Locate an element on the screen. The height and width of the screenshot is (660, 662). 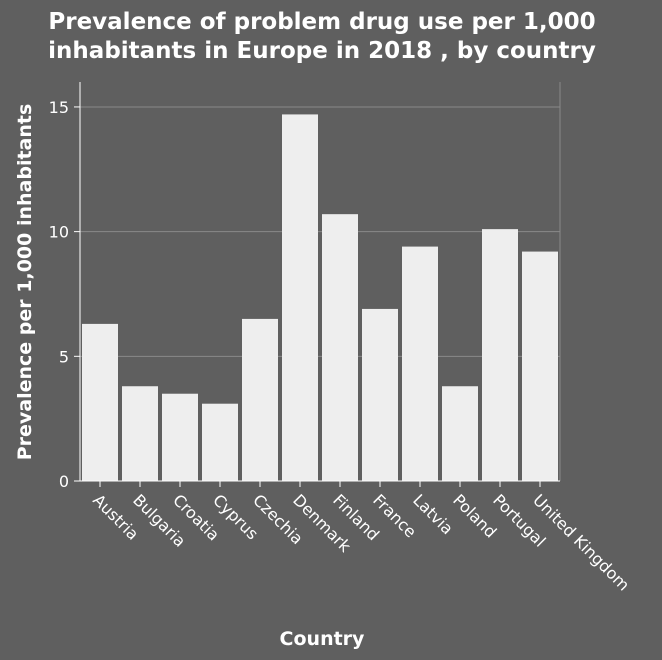
bar-austria is located at coordinates (100, 402).